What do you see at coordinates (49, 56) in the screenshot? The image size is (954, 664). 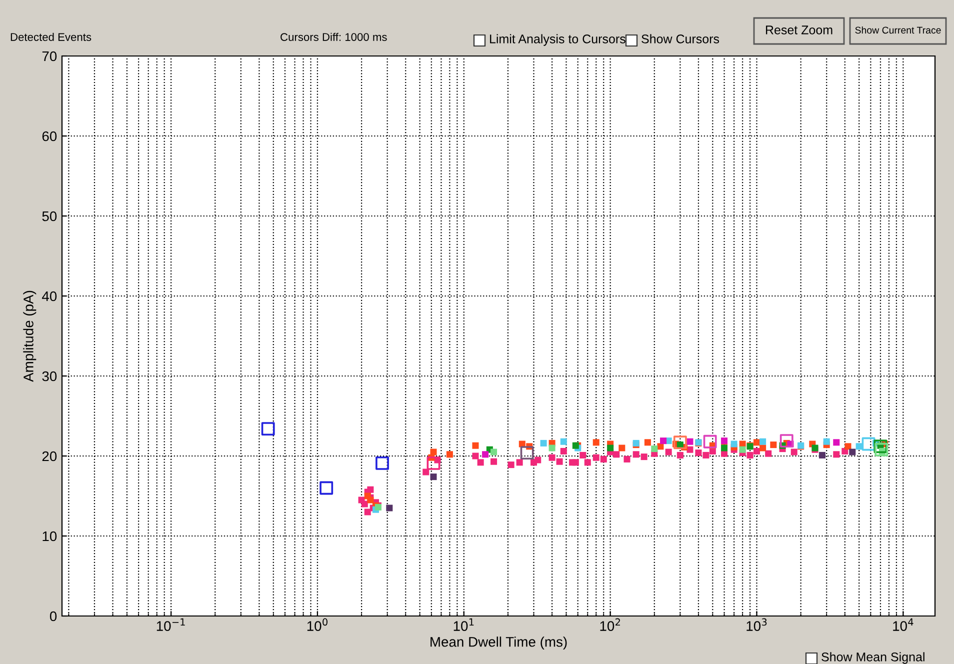 I see `y-tick-label: 70` at bounding box center [49, 56].